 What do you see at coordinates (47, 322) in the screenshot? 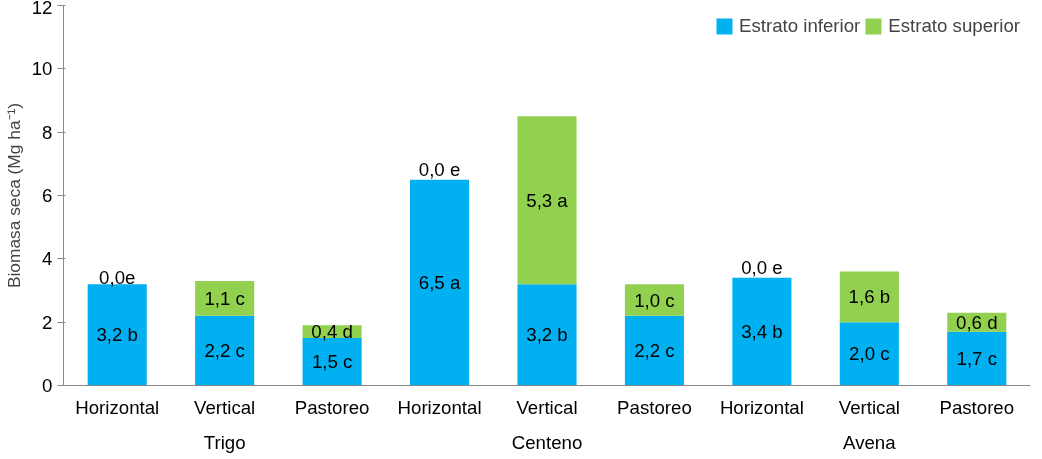
I see `y-tick-label: 2` at bounding box center [47, 322].